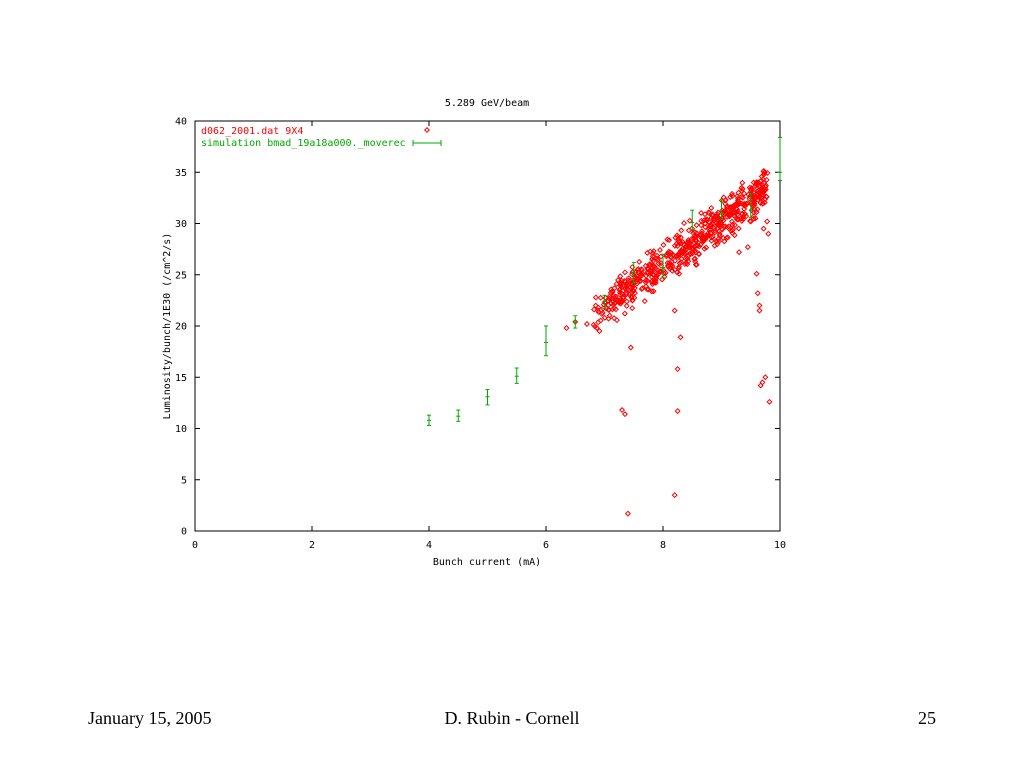 The height and width of the screenshot is (768, 1024). What do you see at coordinates (181, 378) in the screenshot?
I see `y-tick-label: 15` at bounding box center [181, 378].